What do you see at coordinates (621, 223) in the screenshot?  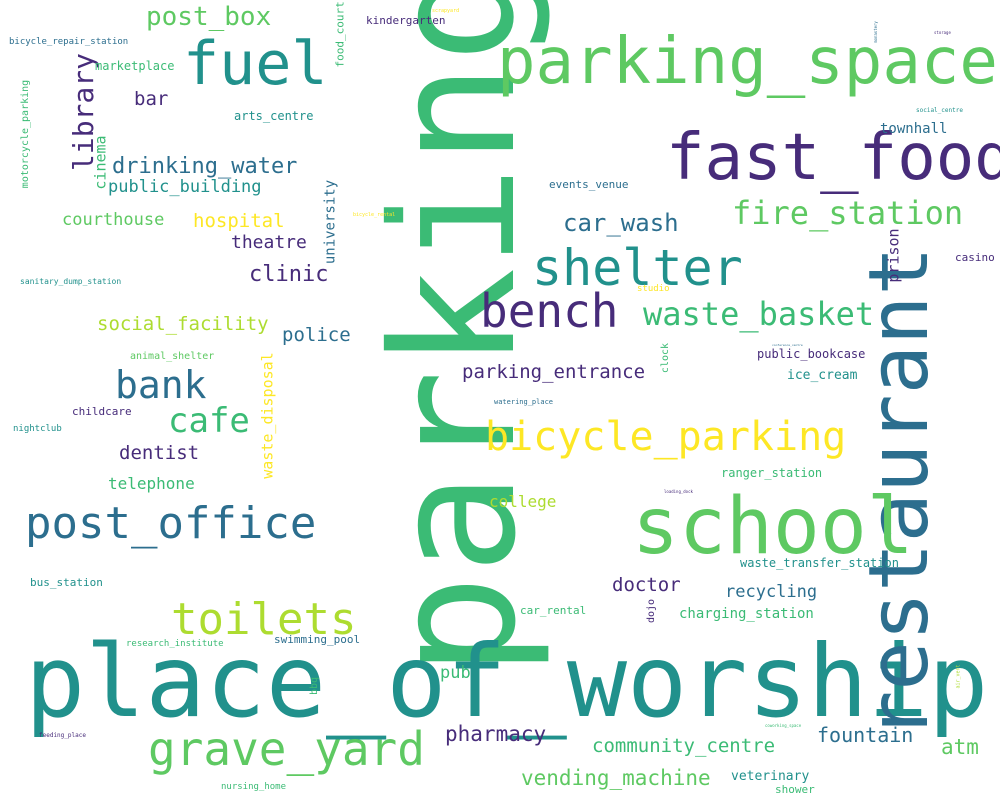 I see `word-car-wash: car_wash` at bounding box center [621, 223].